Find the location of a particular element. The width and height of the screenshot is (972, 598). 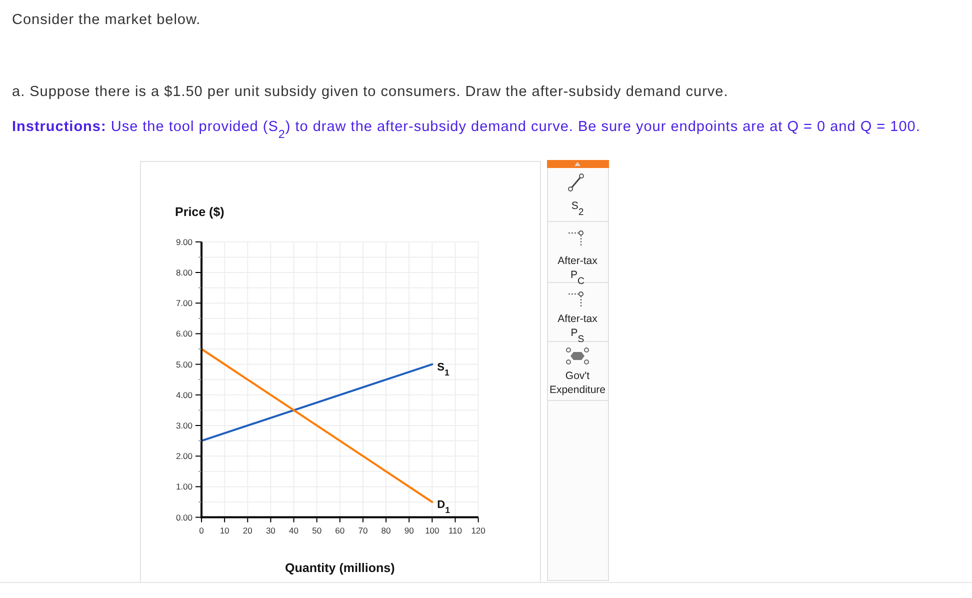

text: Consider the market below. is located at coordinates (106, 20).